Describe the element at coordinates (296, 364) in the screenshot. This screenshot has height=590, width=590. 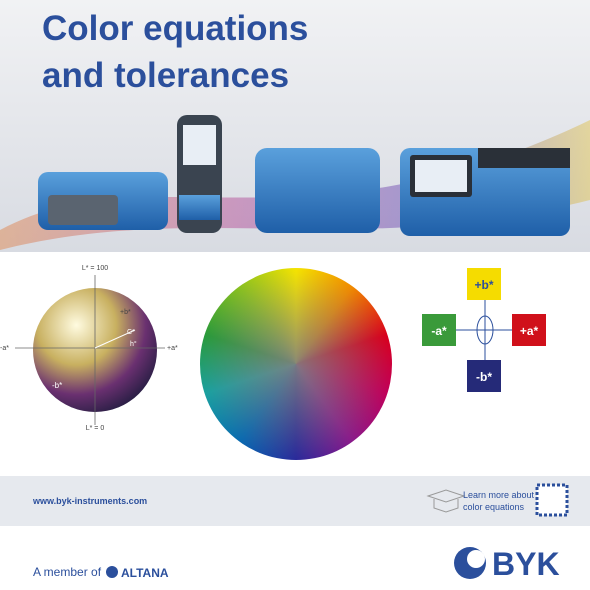
I see `color-wheel` at that location.